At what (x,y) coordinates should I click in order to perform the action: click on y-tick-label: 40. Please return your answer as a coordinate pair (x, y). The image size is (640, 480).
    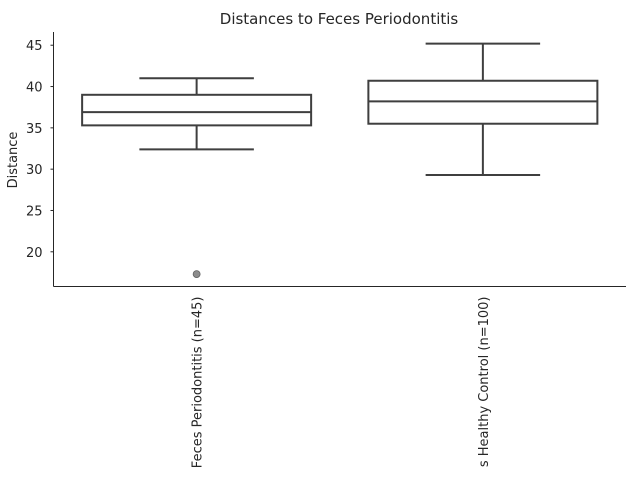
    Looking at the image, I should click on (34, 88).